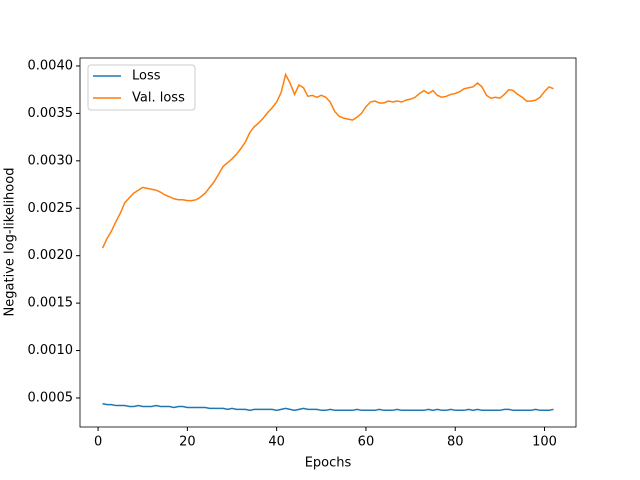 The height and width of the screenshot is (480, 640). I want to click on y-tick-label: 0.0025, so click(51, 208).